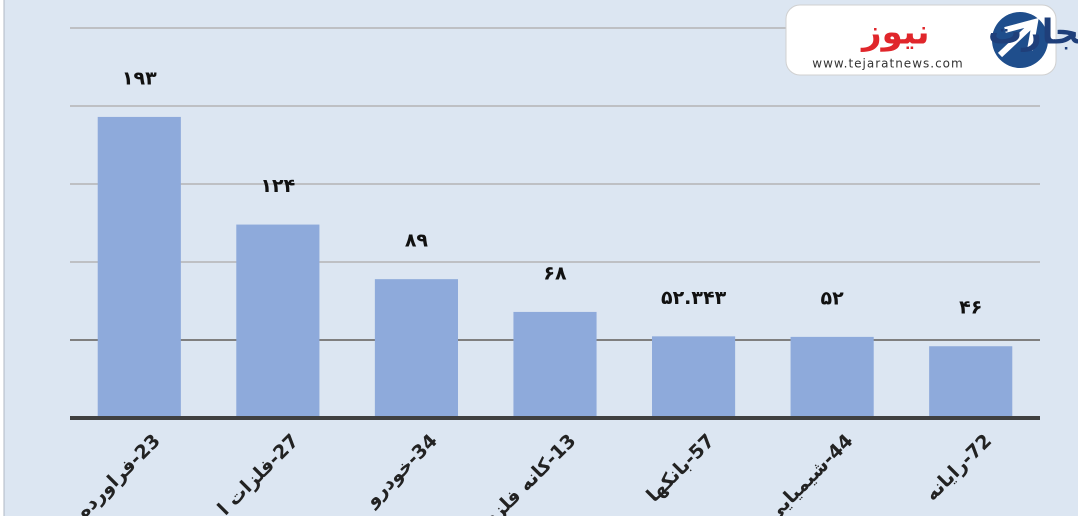  I want to click on logo-name-second: نیوز, so click(895, 33).